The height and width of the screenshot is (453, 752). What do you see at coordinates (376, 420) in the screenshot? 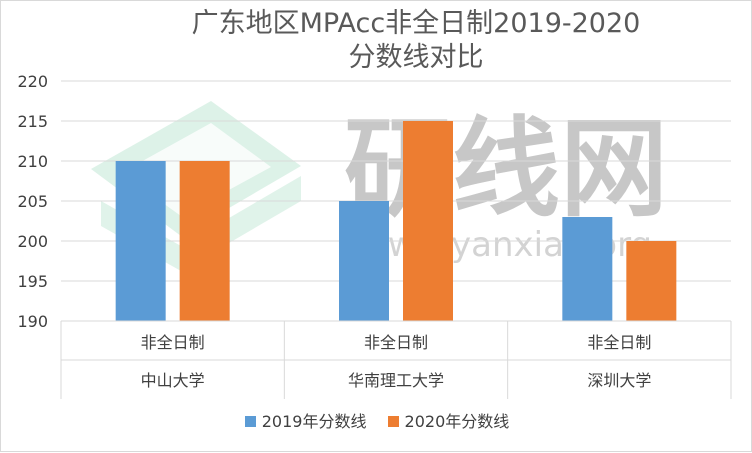
I see `legend: 2019年分数线 2020年分数线` at bounding box center [376, 420].